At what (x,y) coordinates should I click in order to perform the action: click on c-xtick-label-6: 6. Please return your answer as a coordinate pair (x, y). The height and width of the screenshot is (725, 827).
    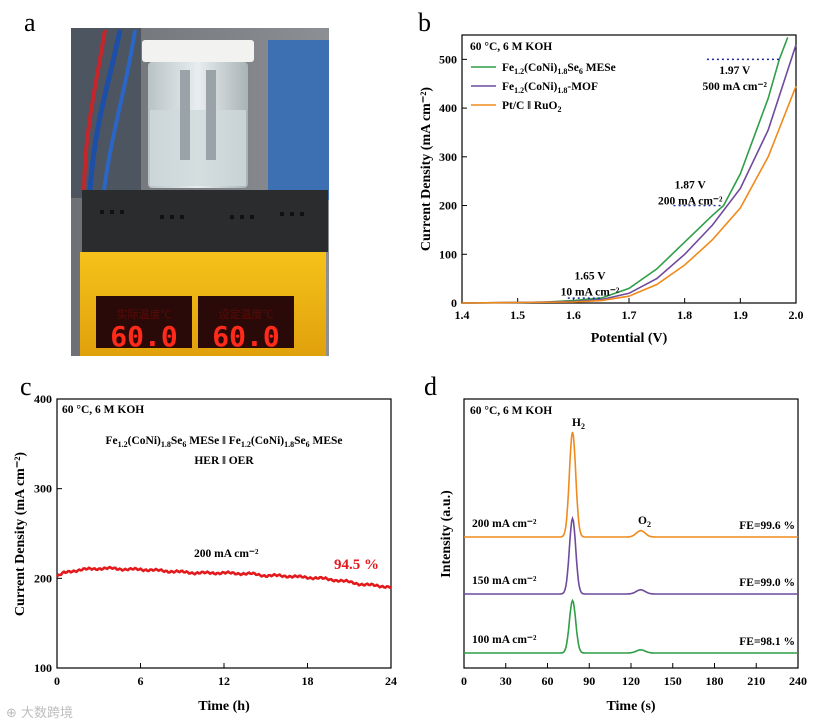
    Looking at the image, I should click on (141, 681).